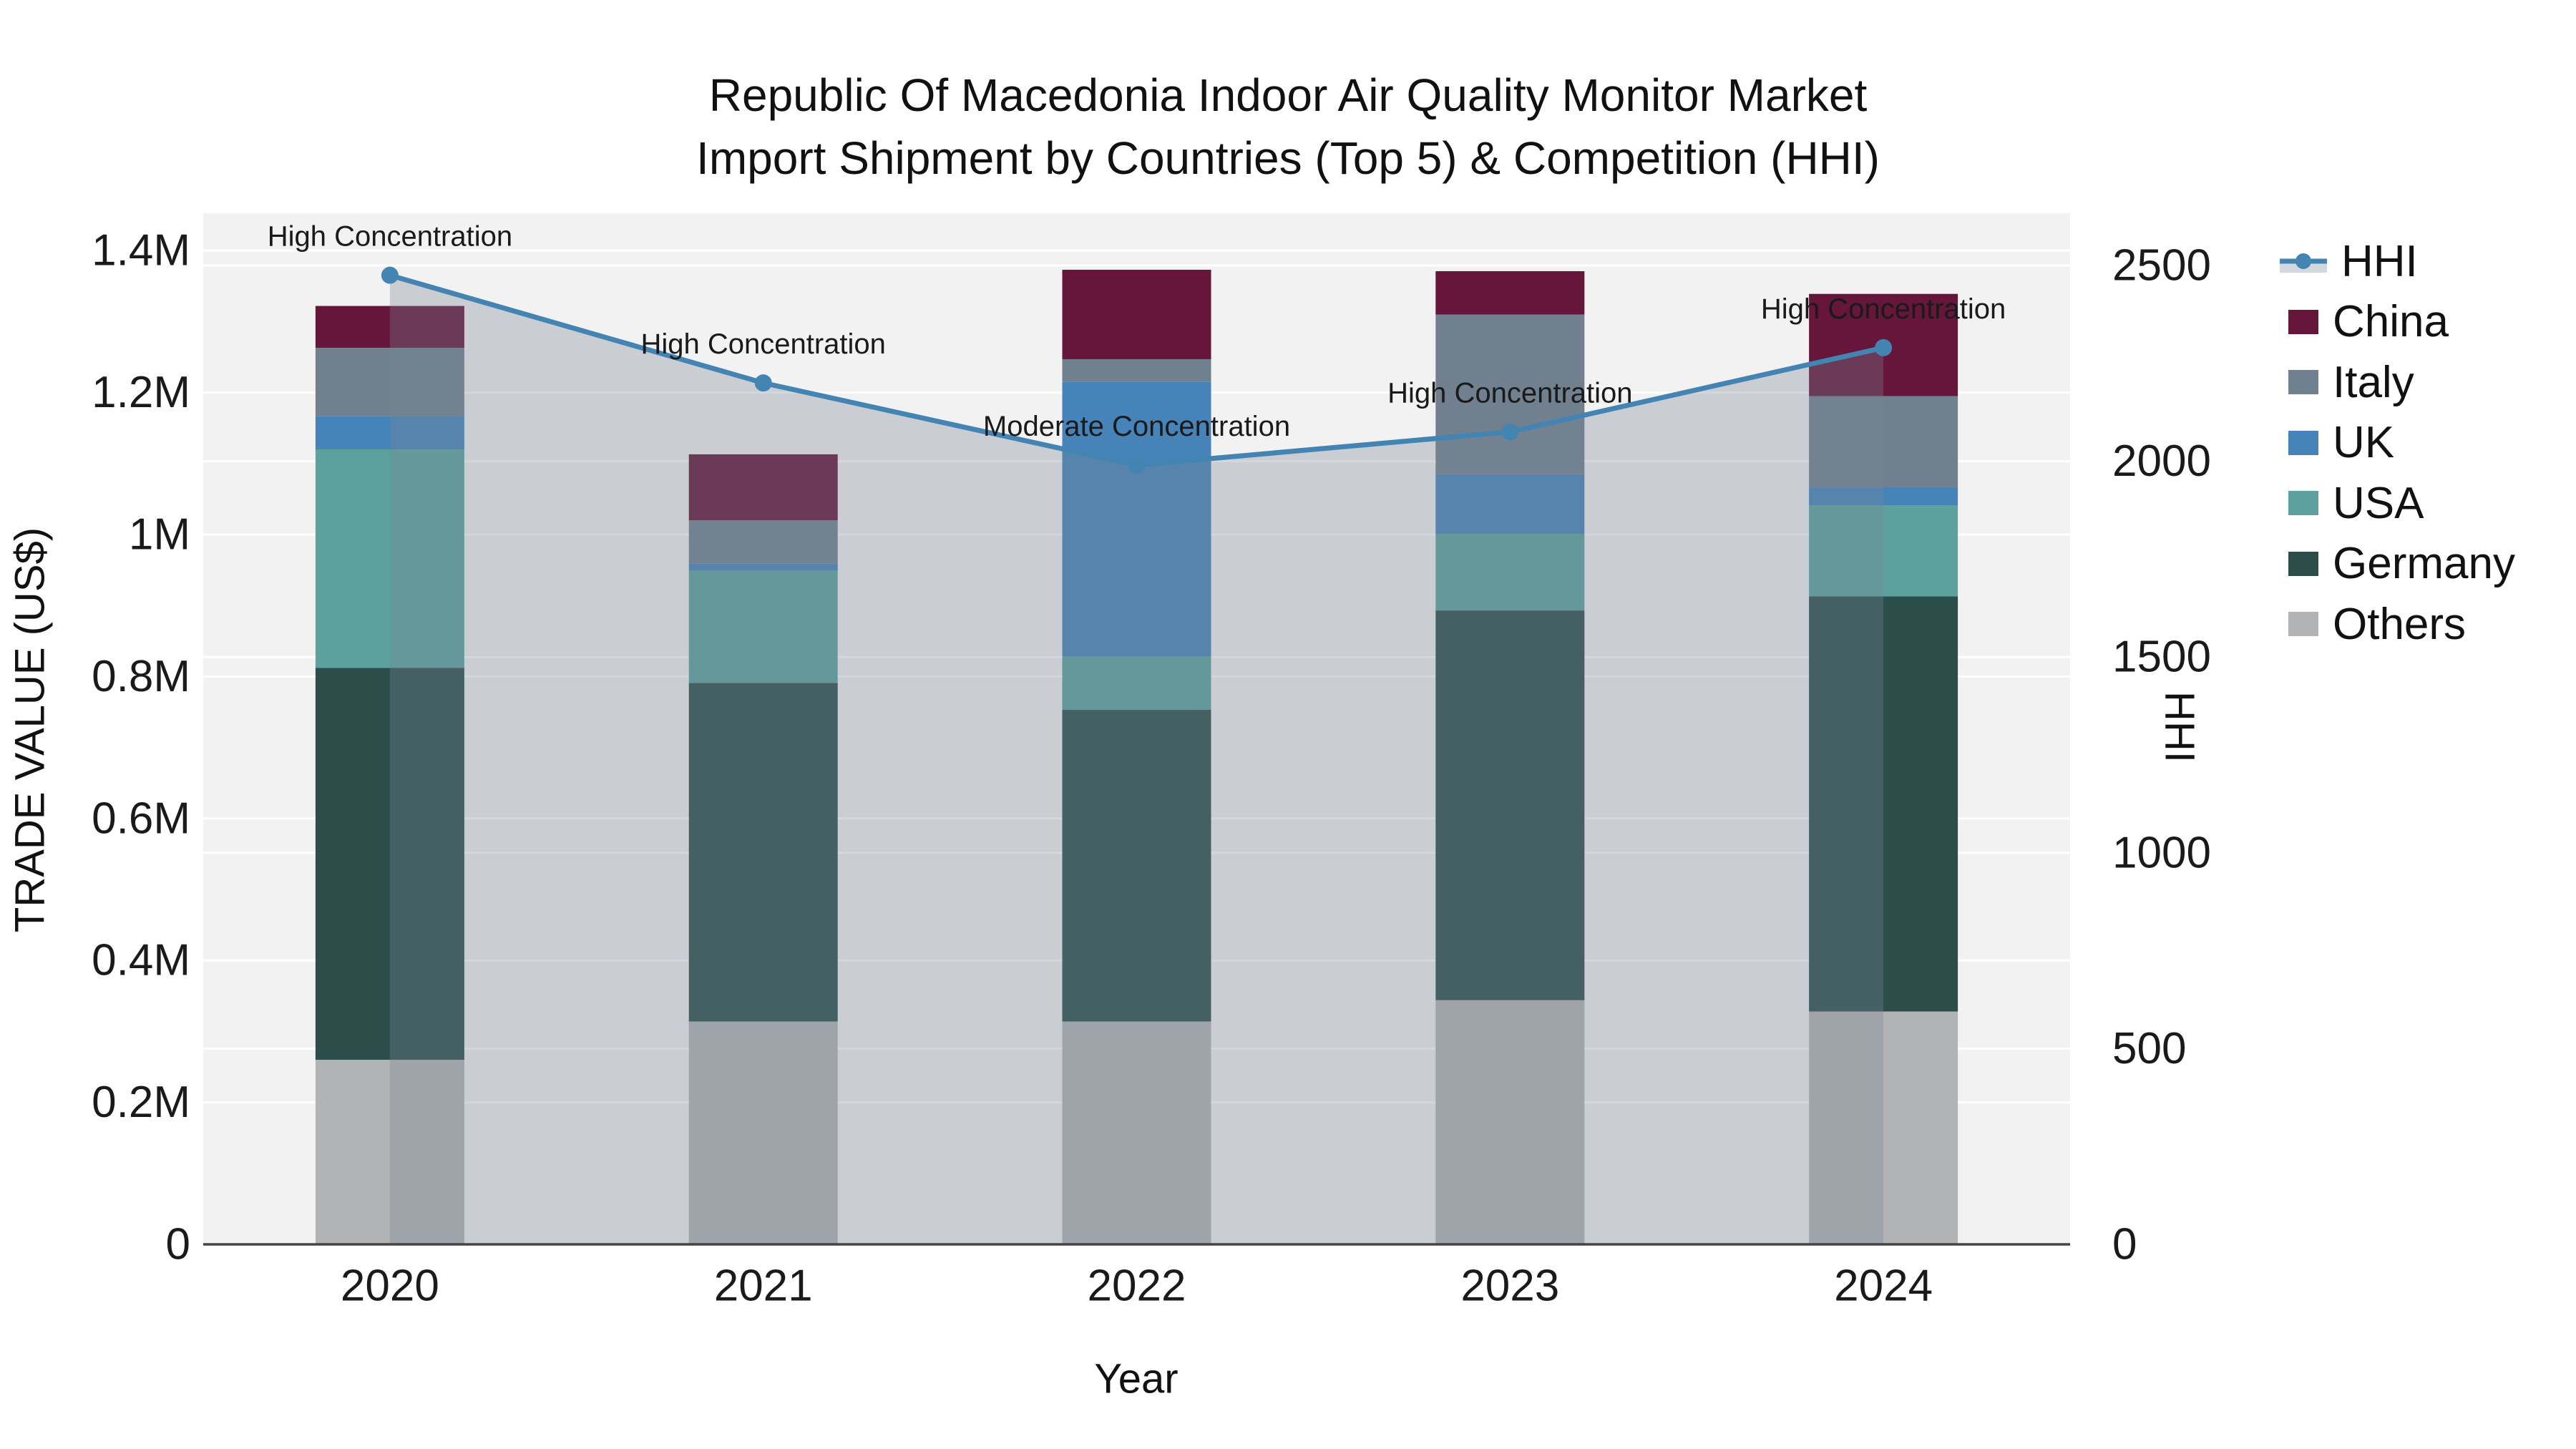 This screenshot has width=2576, height=1449. I want to click on bar-segment-usa-2024, so click(1883, 551).